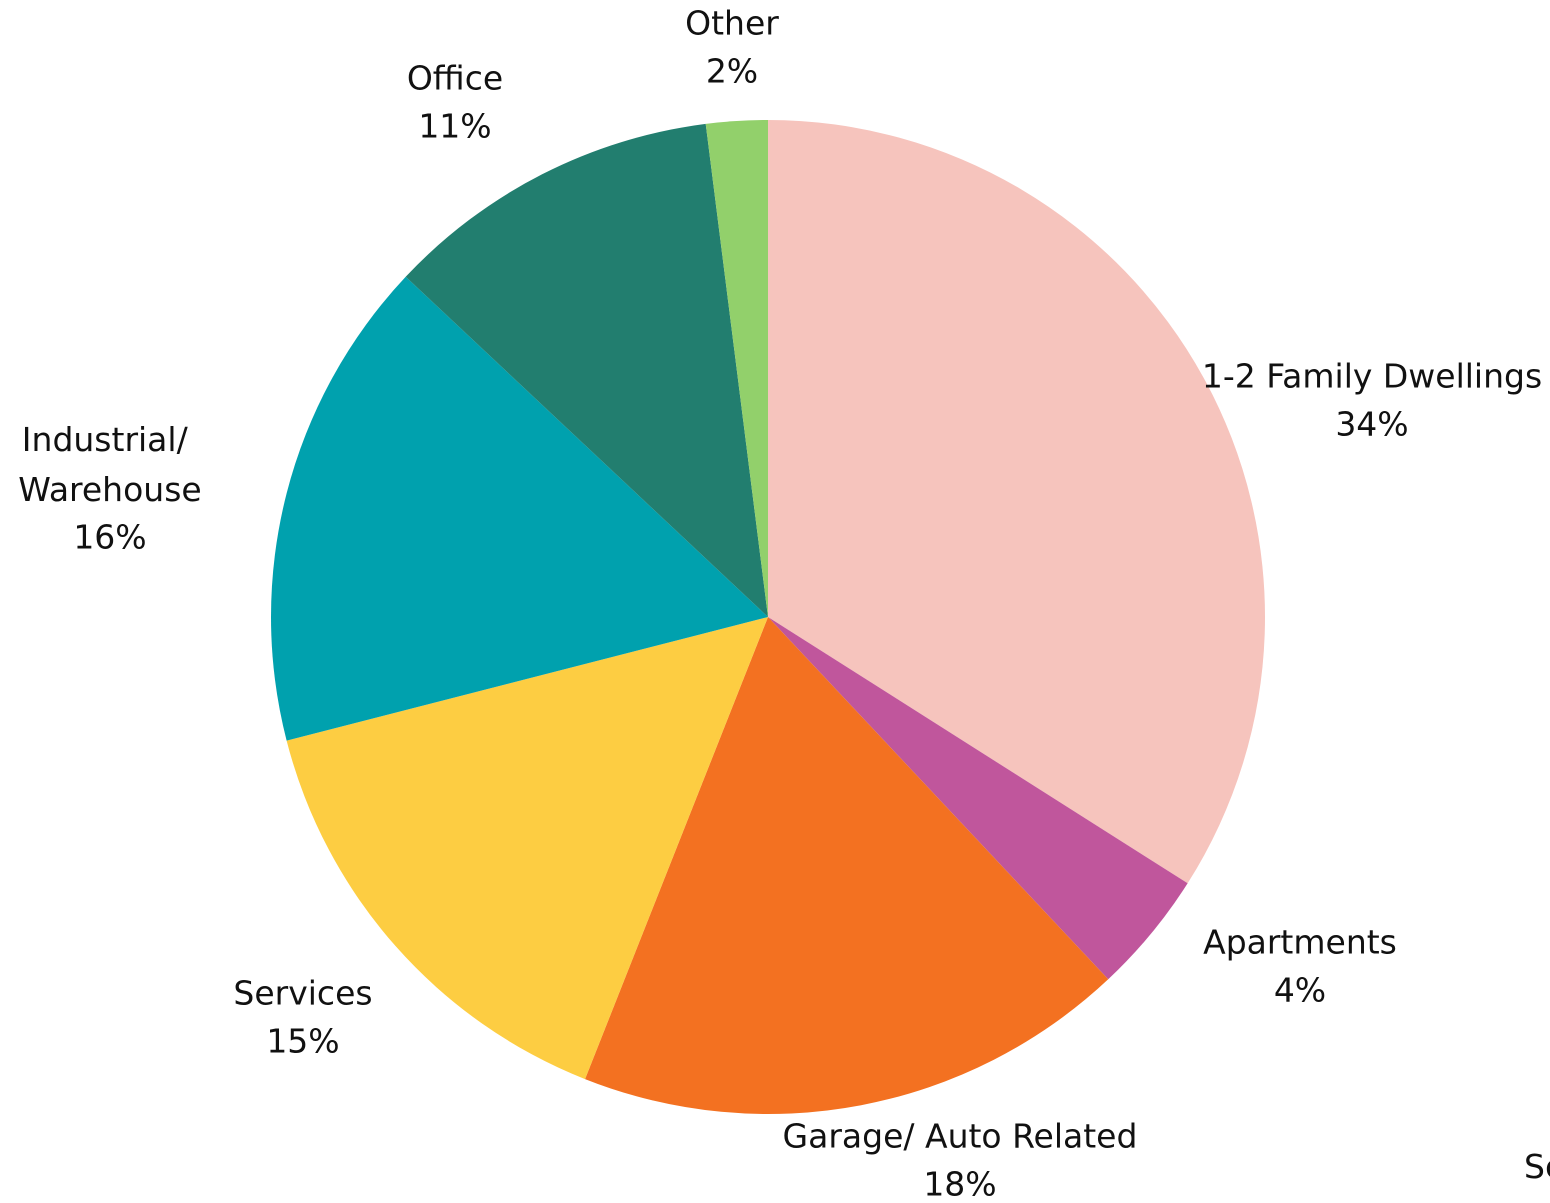 The height and width of the screenshot is (1203, 1550). Describe the element at coordinates (302, 993) in the screenshot. I see `slice-label: Services` at that location.